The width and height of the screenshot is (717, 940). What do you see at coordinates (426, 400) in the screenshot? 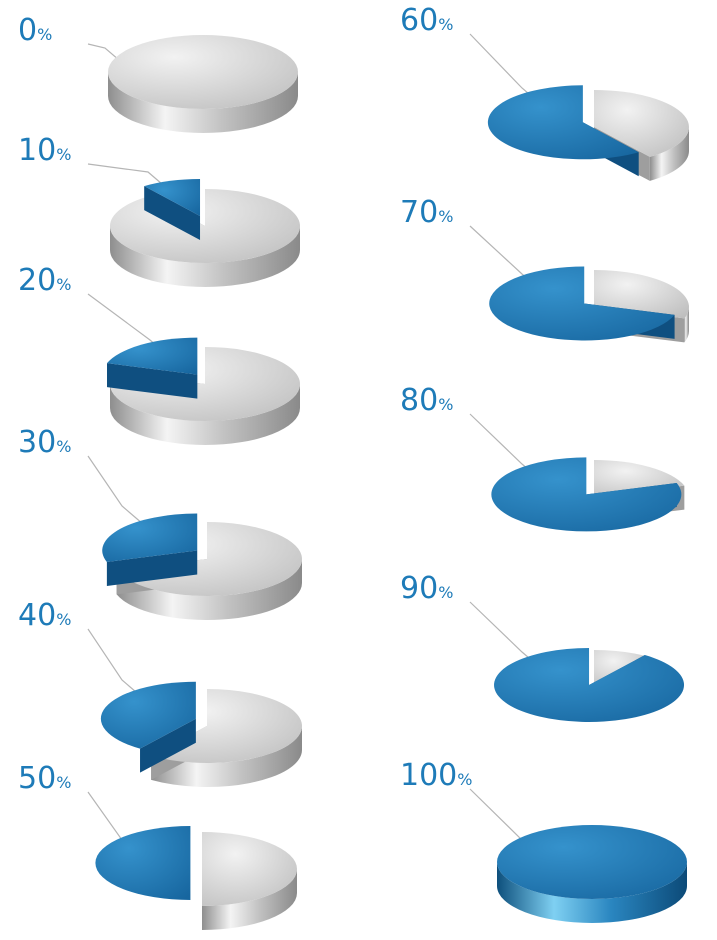
I see `percent-label: 80%` at bounding box center [426, 400].